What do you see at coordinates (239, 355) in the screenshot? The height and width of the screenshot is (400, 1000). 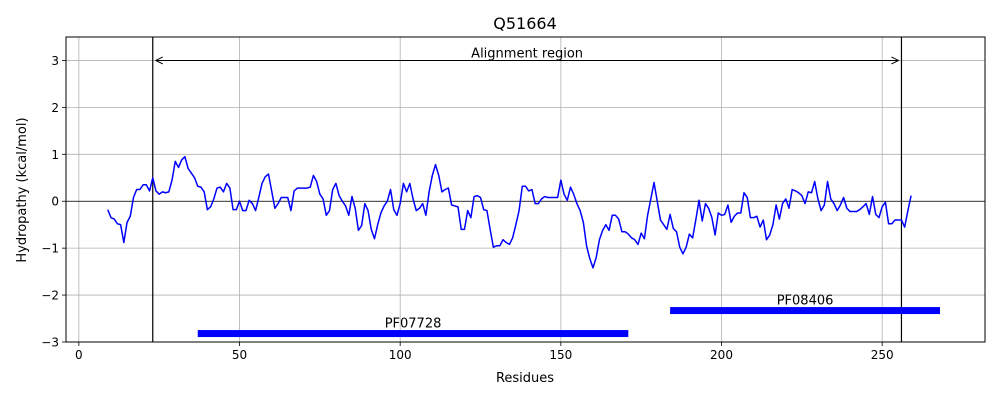 I see `x-tick-label: 50` at bounding box center [239, 355].